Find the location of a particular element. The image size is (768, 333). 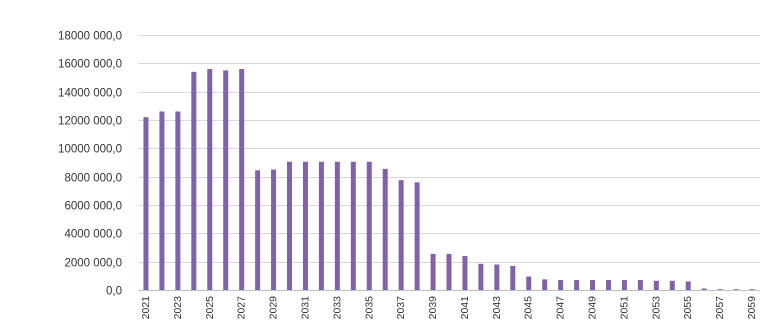

y-tick-label: 16000 000,0 is located at coordinates (90, 65).